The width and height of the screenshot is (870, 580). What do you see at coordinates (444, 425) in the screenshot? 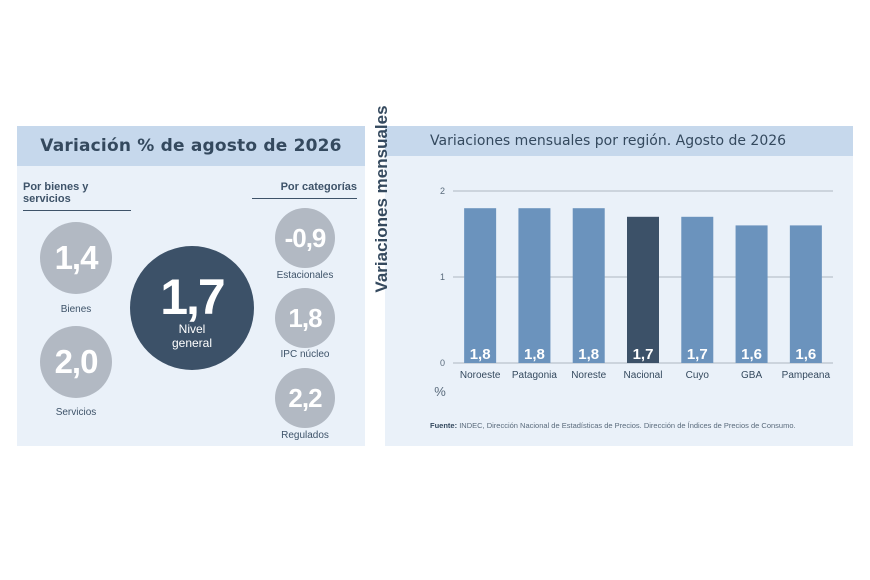
I see `source-label: Fuente:` at bounding box center [444, 425].